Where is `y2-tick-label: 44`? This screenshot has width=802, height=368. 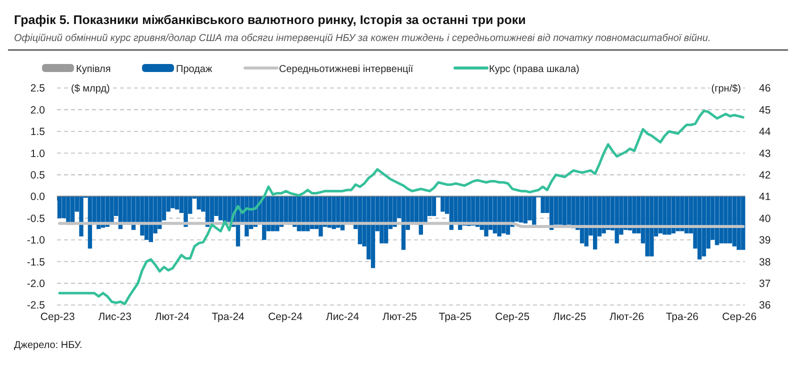 y2-tick-label: 44 is located at coordinates (765, 132).